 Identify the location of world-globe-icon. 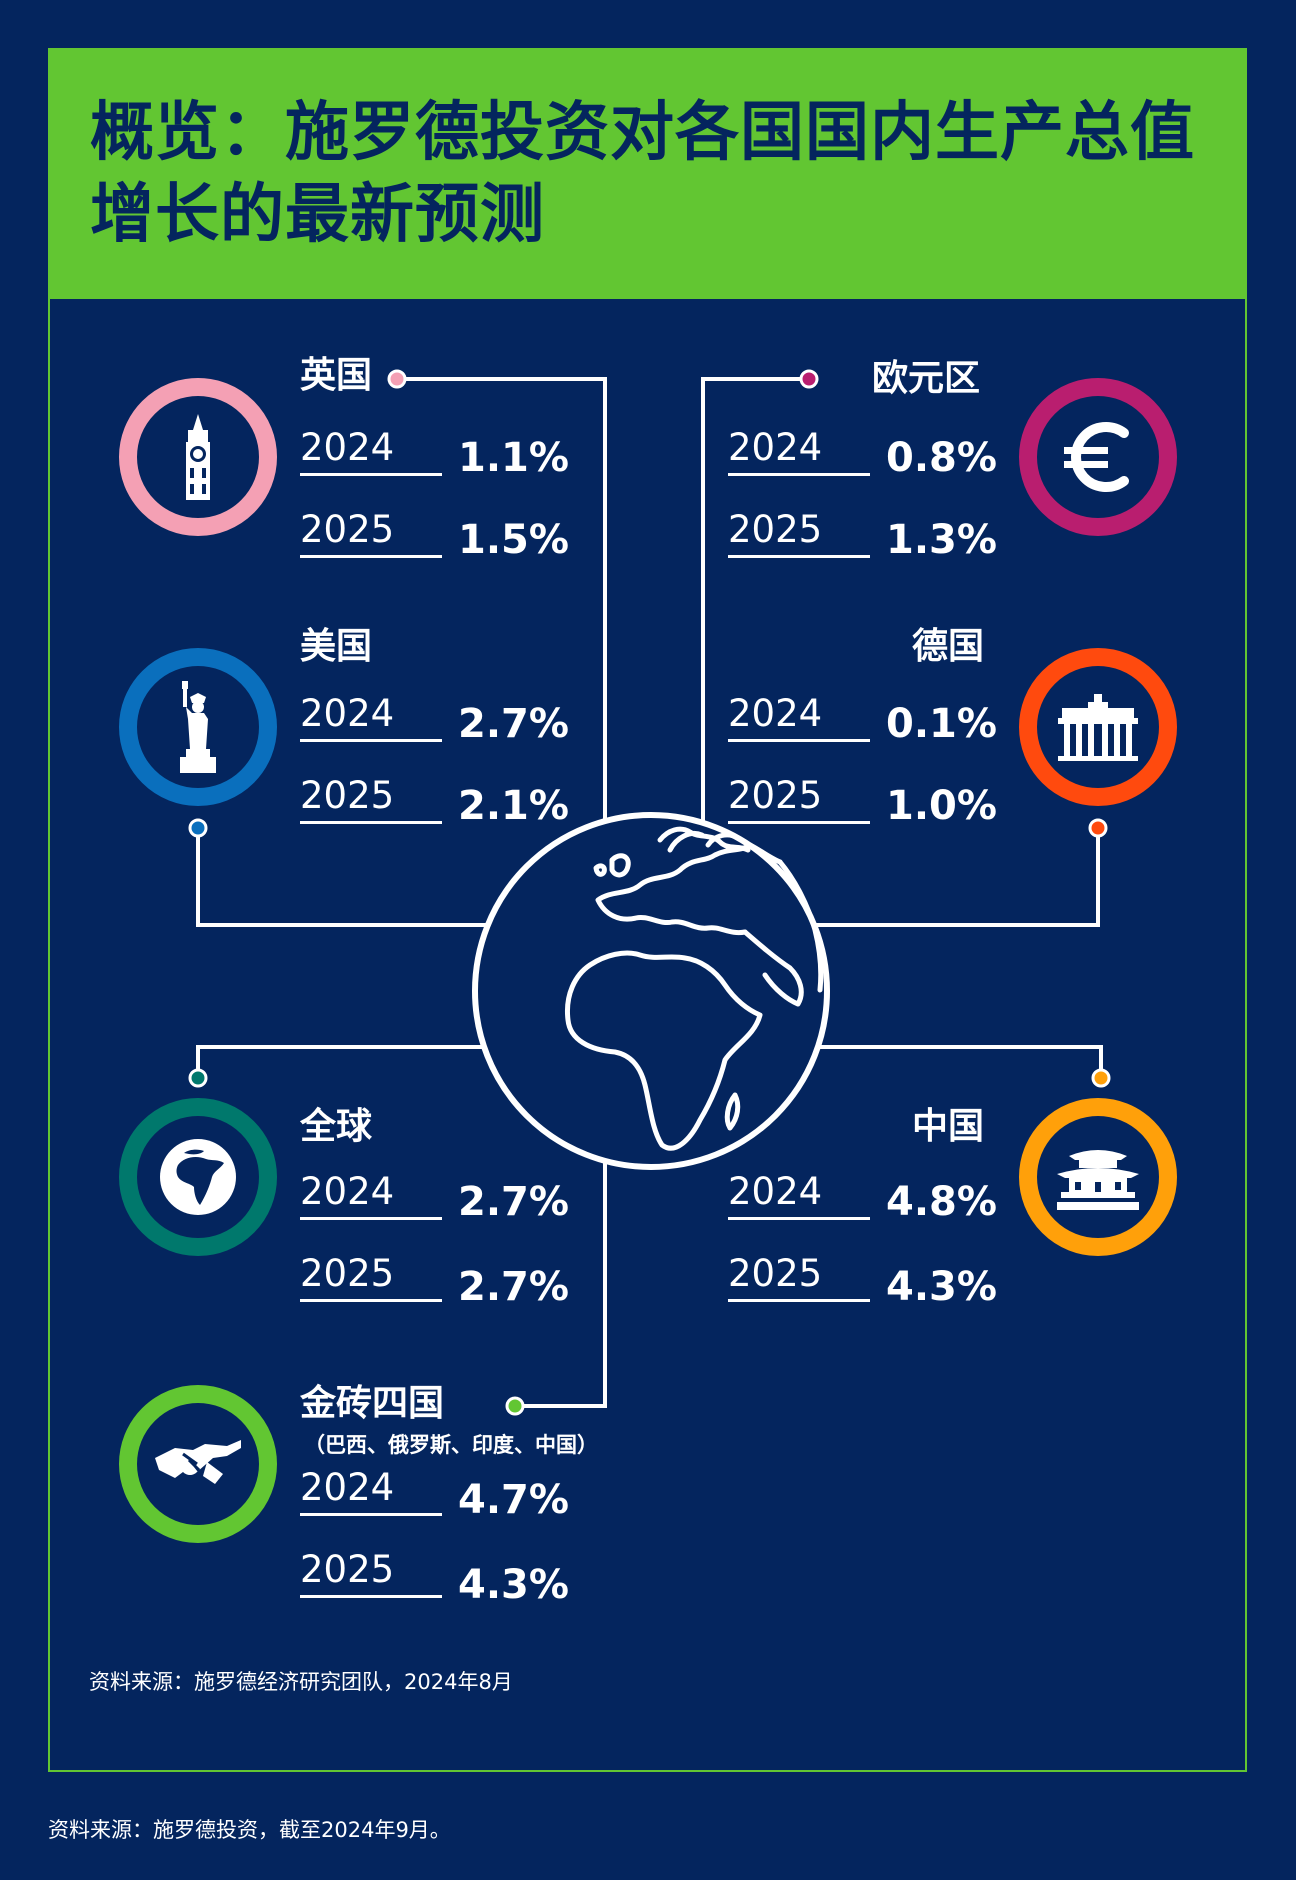
(651, 991).